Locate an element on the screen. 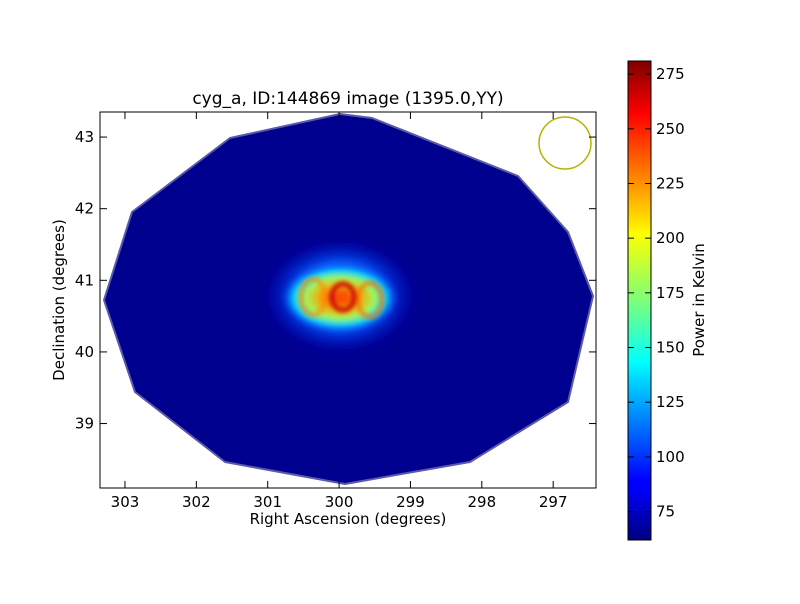  y-tick-label: 42 is located at coordinates (84, 209).